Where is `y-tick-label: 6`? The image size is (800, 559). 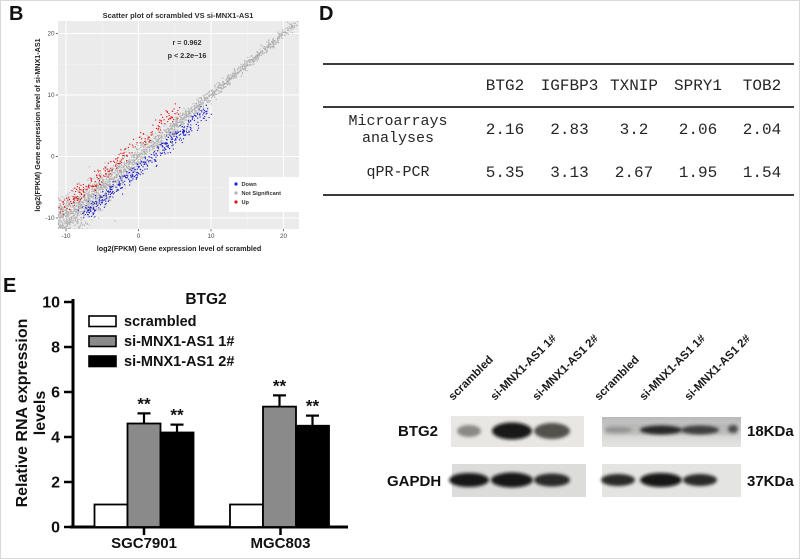 y-tick-label: 6 is located at coordinates (55, 393).